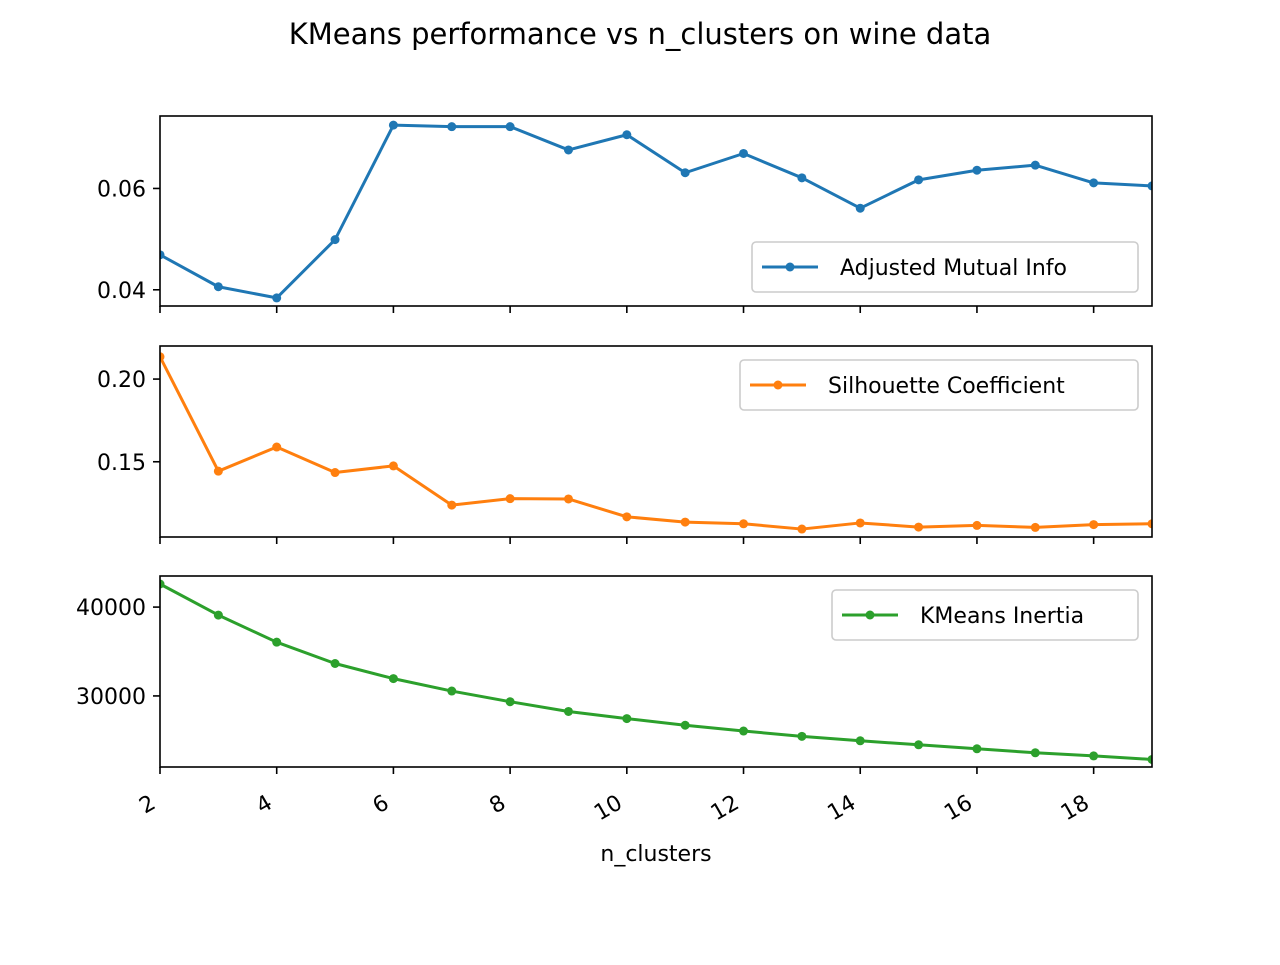  What do you see at coordinates (111, 697) in the screenshot?
I see `y-tick-label: 30000` at bounding box center [111, 697].